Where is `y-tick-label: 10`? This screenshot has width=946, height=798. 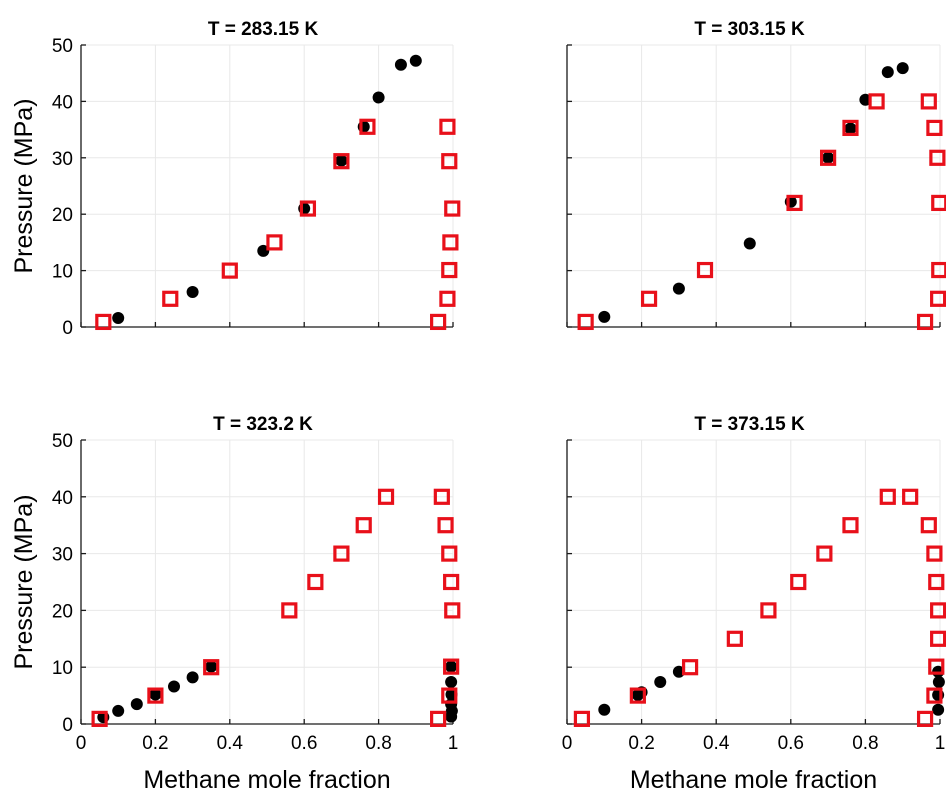
y-tick-label: 10 is located at coordinates (62, 668).